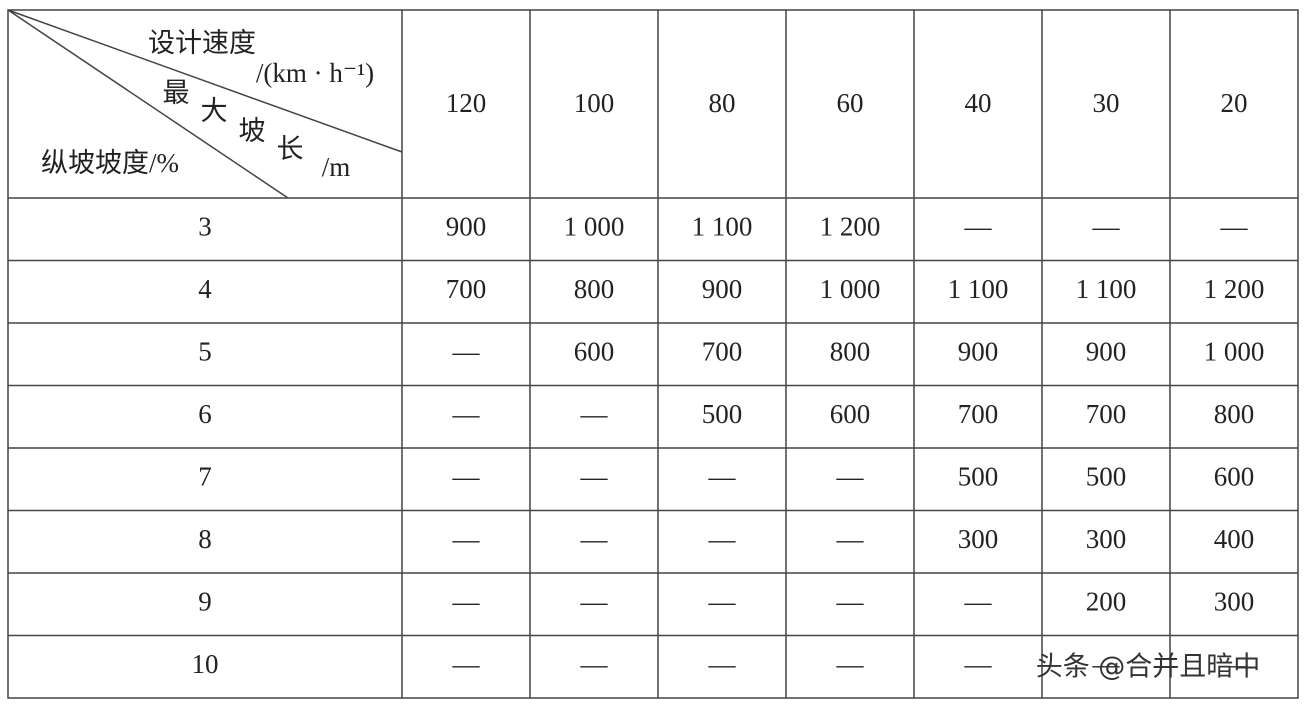 The width and height of the screenshot is (1306, 708). Describe the element at coordinates (1234, 103) in the screenshot. I see `column-header: 20` at that location.